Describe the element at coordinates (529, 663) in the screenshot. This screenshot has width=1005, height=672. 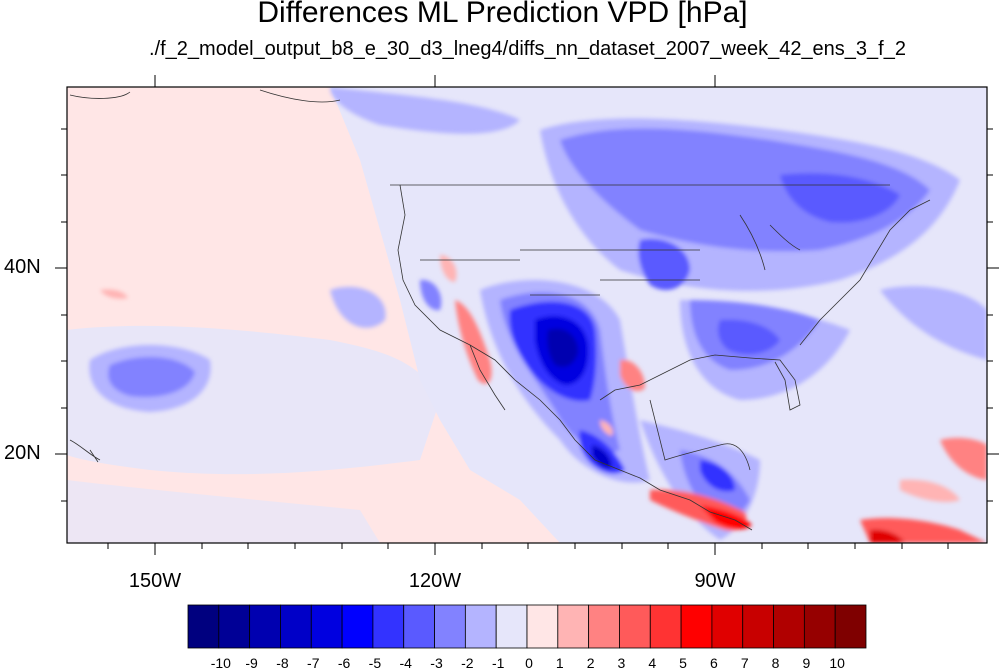
I see `colorbar-tick-label: 0` at that location.